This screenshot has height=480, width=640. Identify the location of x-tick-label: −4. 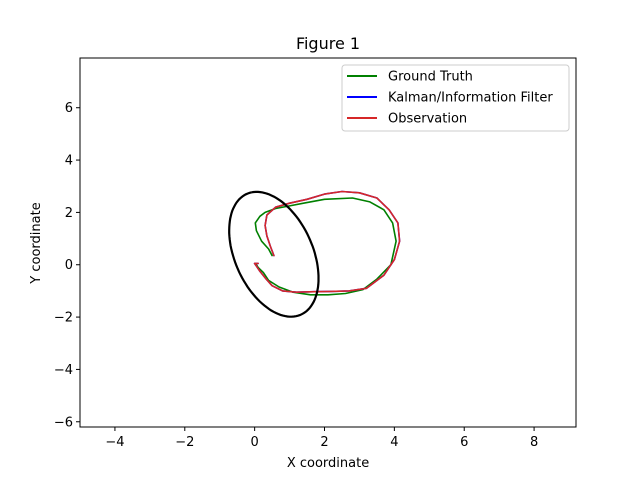
(114, 442).